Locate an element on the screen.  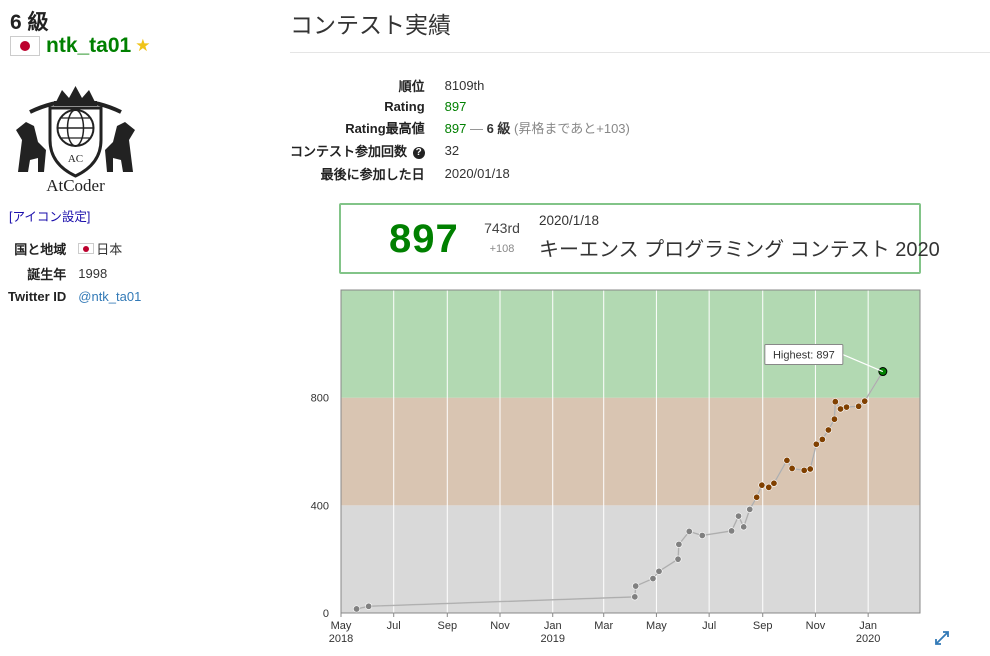
info-row-twitter: Twitter ID @ntk_ta01 is located at coordinates (74, 296).